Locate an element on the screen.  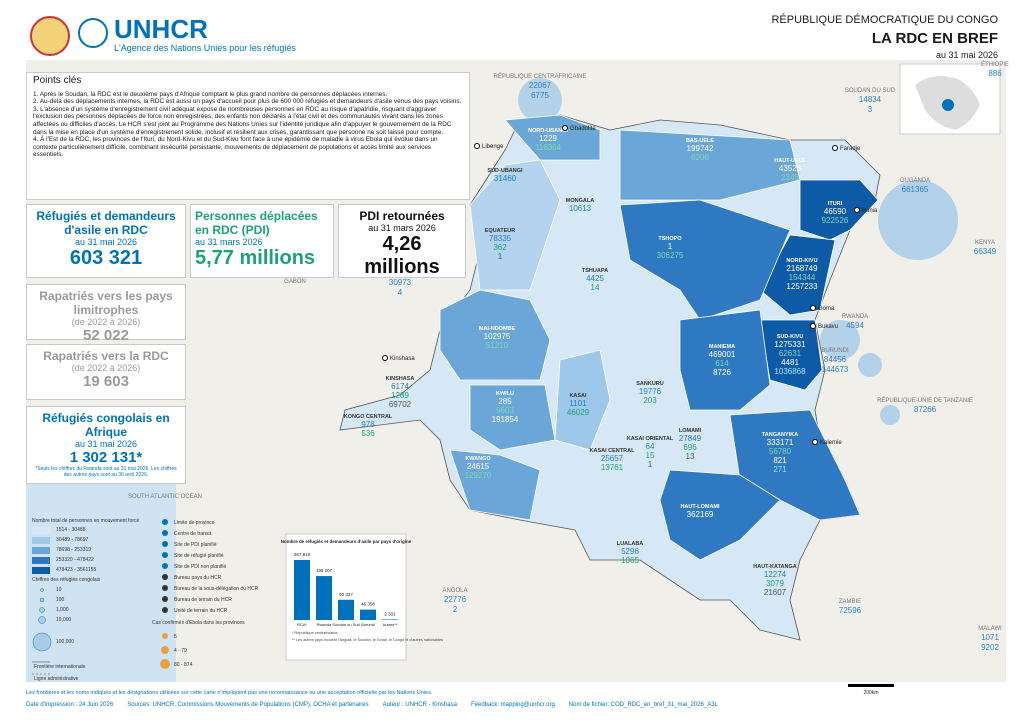
legend-label: Unité de terrain du HCR is located at coordinates (201, 611).